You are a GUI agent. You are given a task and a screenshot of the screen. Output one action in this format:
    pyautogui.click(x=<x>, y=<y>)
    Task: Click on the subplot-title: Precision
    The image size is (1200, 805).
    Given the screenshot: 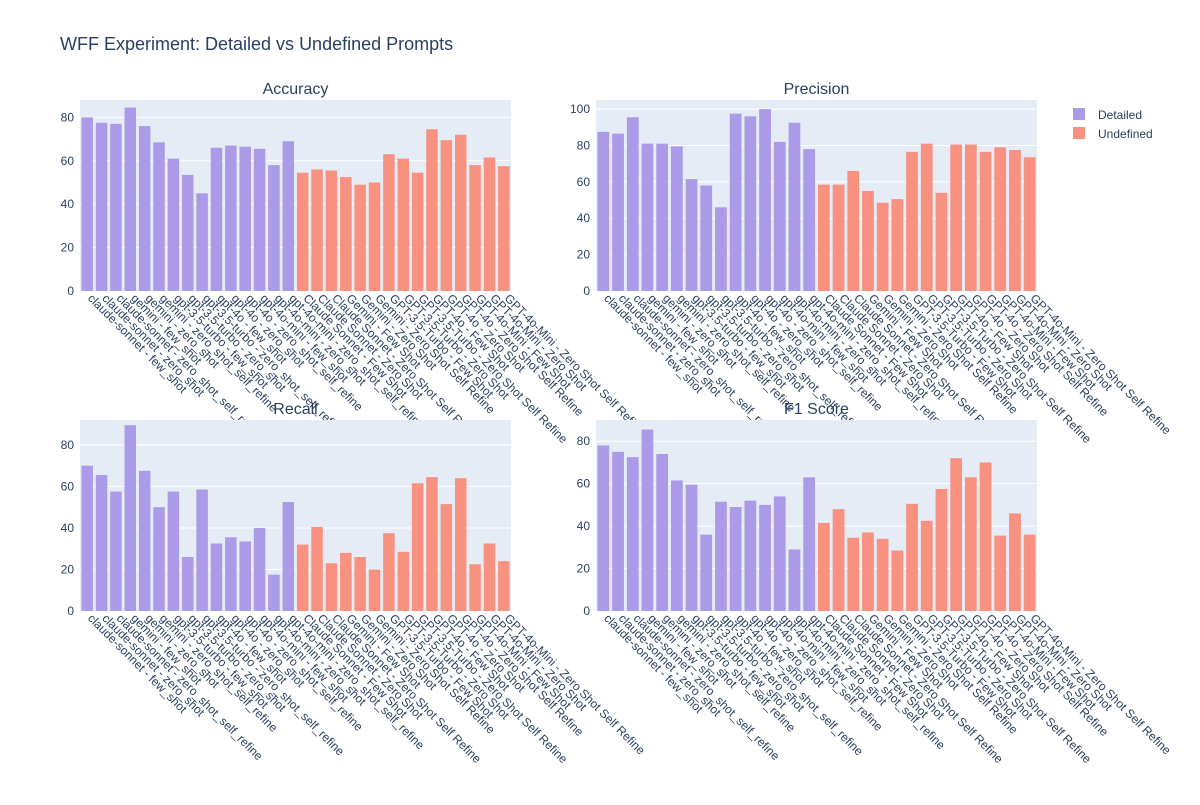 What is the action you would take?
    pyautogui.click(x=817, y=89)
    